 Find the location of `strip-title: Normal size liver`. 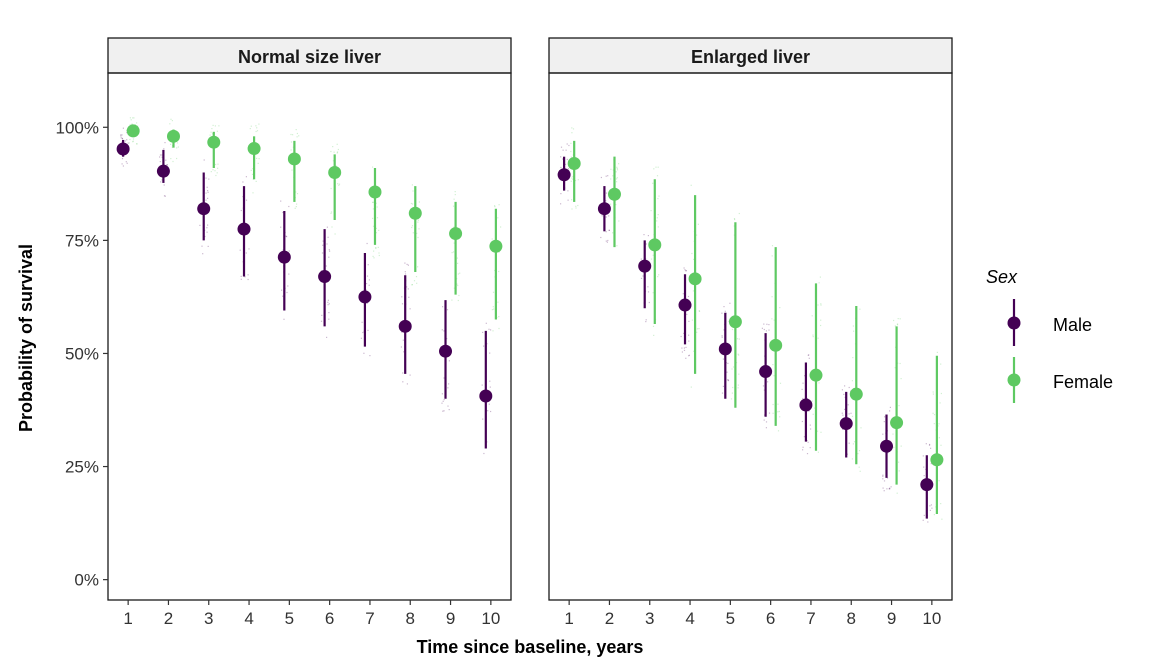

strip-title: Normal size liver is located at coordinates (309, 57).